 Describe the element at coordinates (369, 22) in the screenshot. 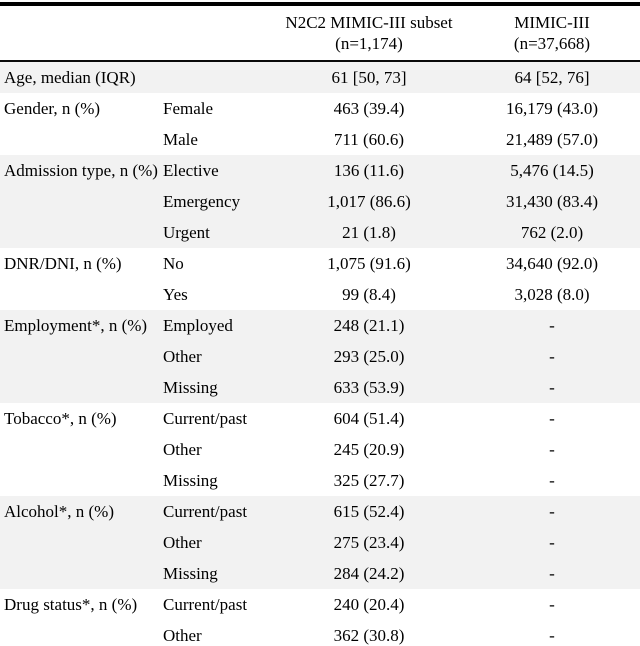

I see `column-header-n2c2-title: N2C2 MIMIC-III subset` at that location.